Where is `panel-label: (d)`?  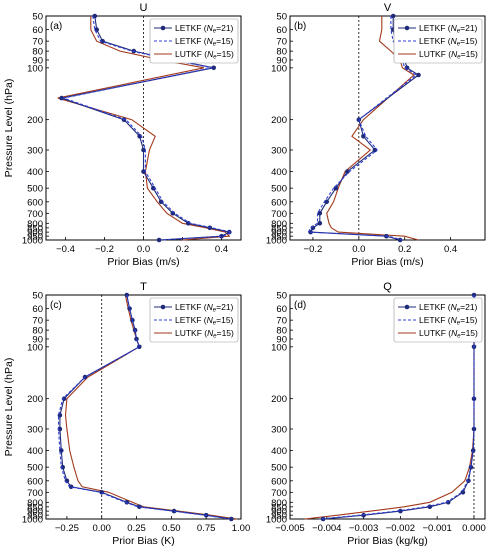 panel-label: (d) is located at coordinates (300, 305).